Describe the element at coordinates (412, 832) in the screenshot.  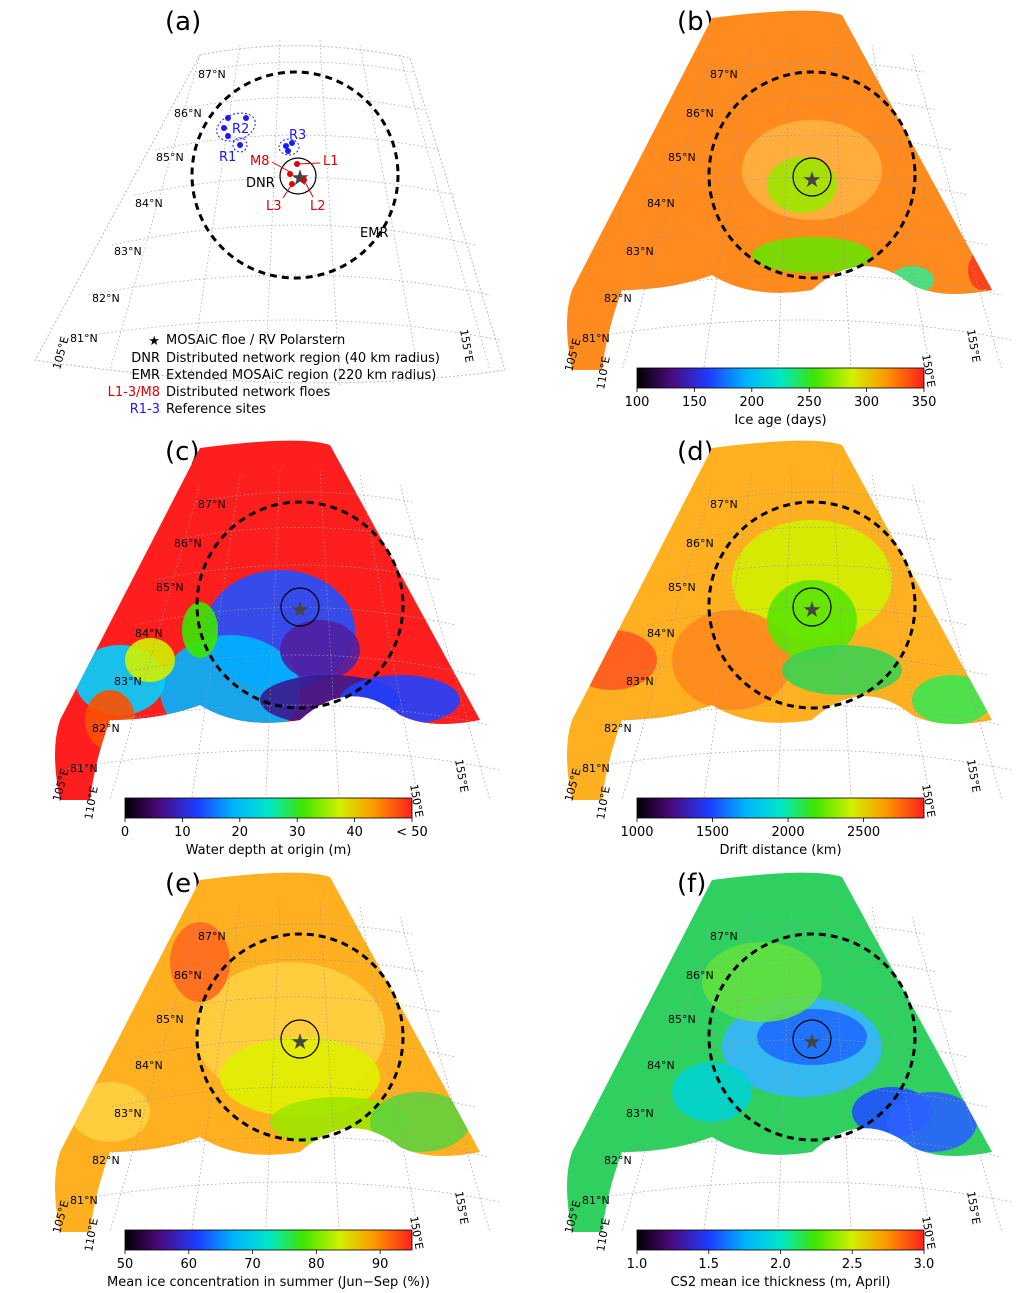
I see `colorbar-tick-label: < 50` at that location.